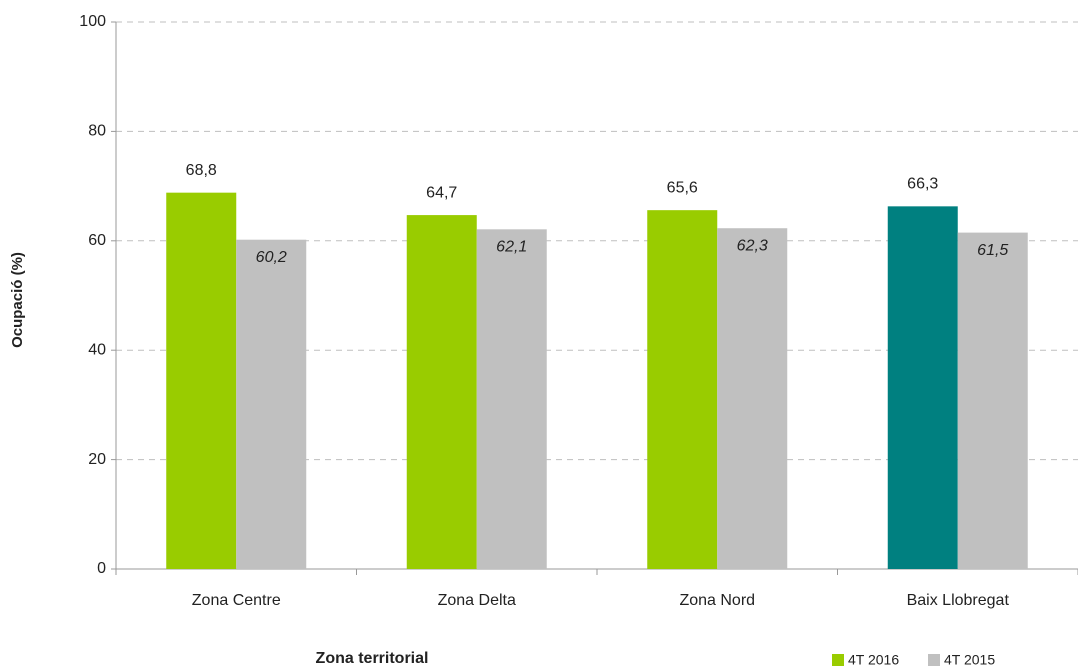 The height and width of the screenshot is (669, 1078). Describe the element at coordinates (17, 300) in the screenshot. I see `y-axis-title: Ocupació (%)` at that location.